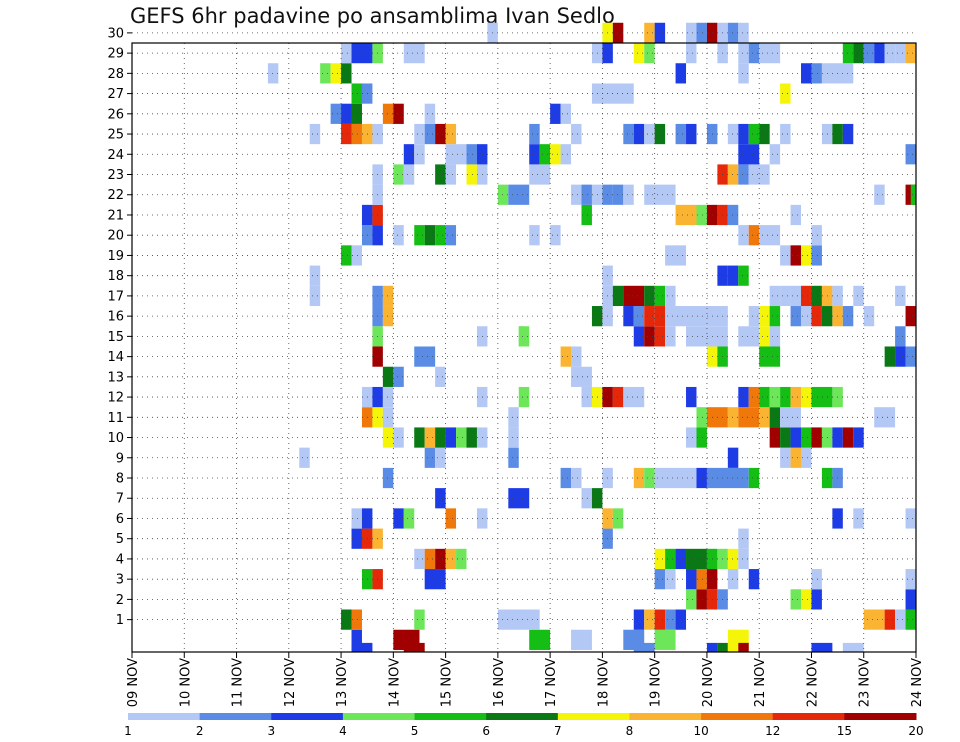  Describe the element at coordinates (394, 682) in the screenshot. I see `x-tick-label: 14 NOV` at that location.